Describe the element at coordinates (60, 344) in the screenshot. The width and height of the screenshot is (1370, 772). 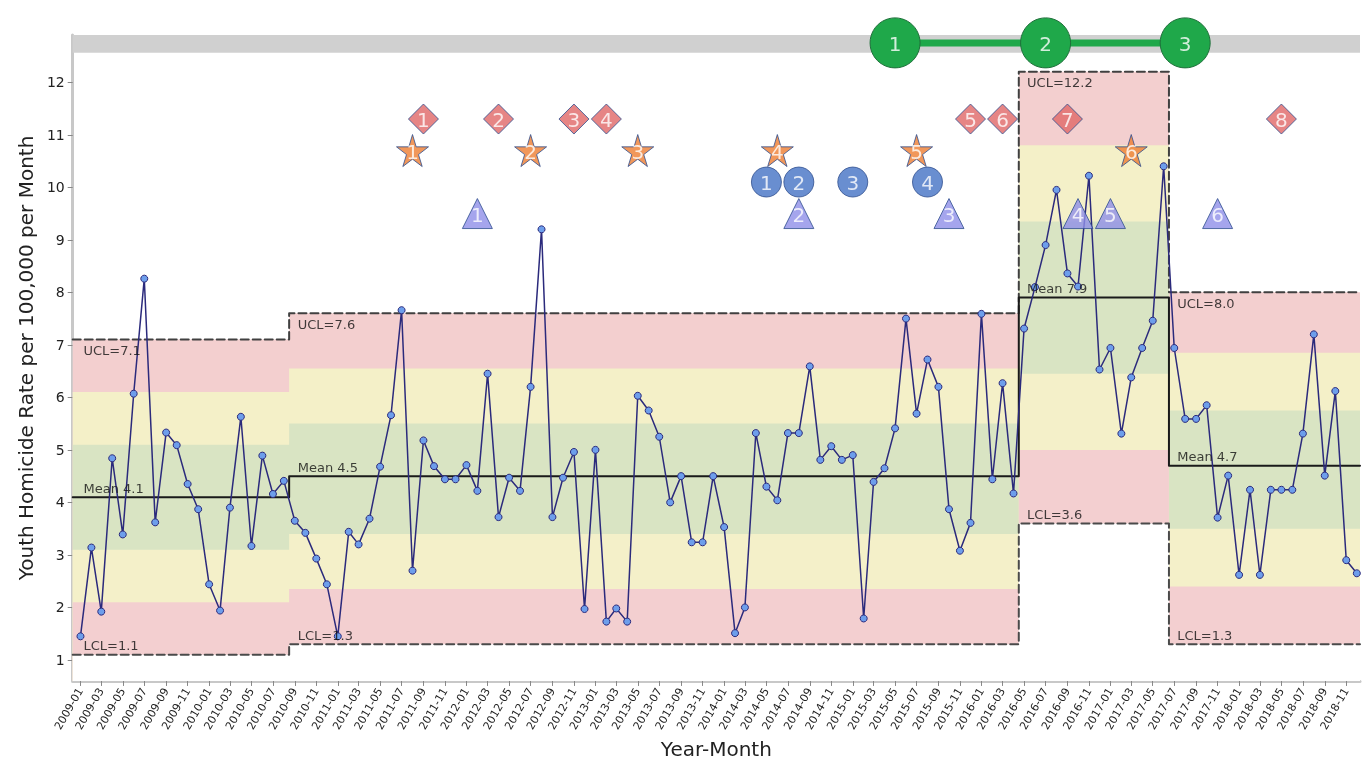
I see `y-tick-label: 7` at that location.